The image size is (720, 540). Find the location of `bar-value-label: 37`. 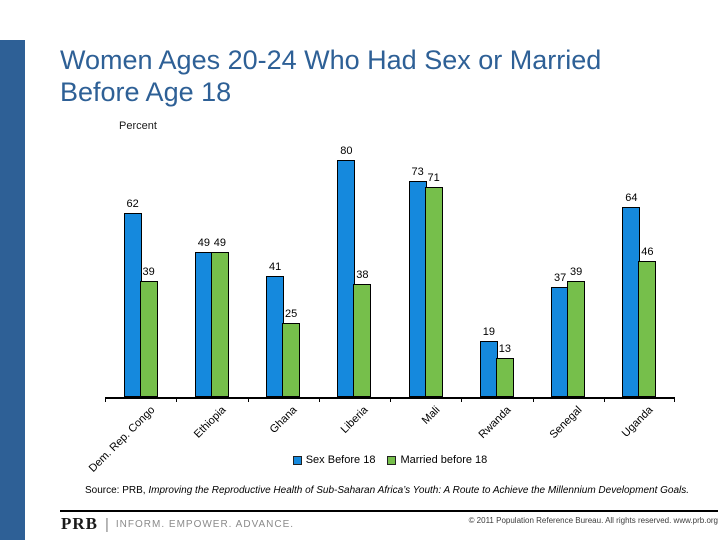

bar-value-label: 37 is located at coordinates (560, 278).